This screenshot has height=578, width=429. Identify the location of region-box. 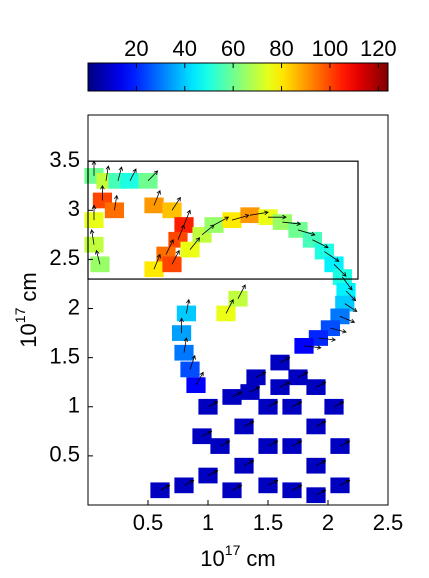
(223, 220).